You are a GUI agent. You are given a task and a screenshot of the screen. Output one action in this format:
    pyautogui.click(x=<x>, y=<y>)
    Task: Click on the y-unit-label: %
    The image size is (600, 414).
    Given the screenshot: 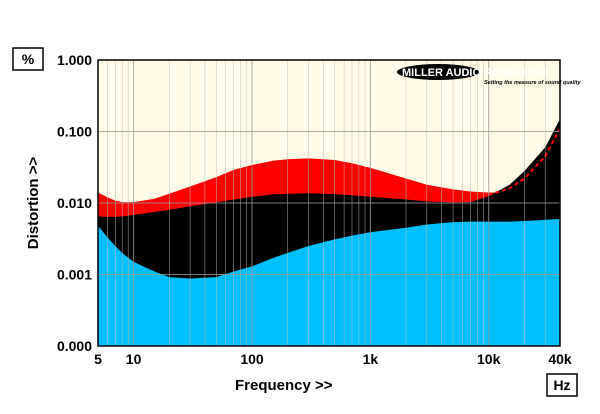 What is the action you would take?
    pyautogui.click(x=28, y=59)
    